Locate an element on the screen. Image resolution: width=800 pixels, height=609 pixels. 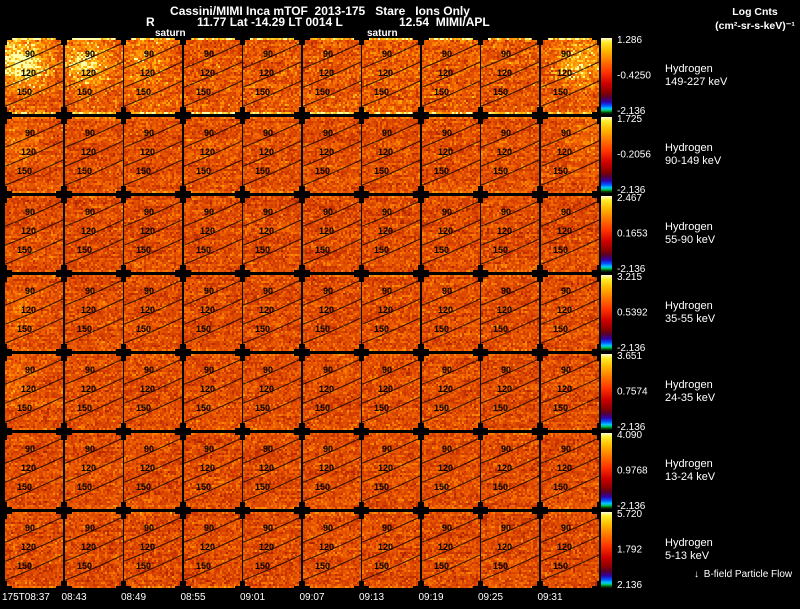
heatmap-panel-r3-c6: 90 120 150 is located at coordinates (331, 234).